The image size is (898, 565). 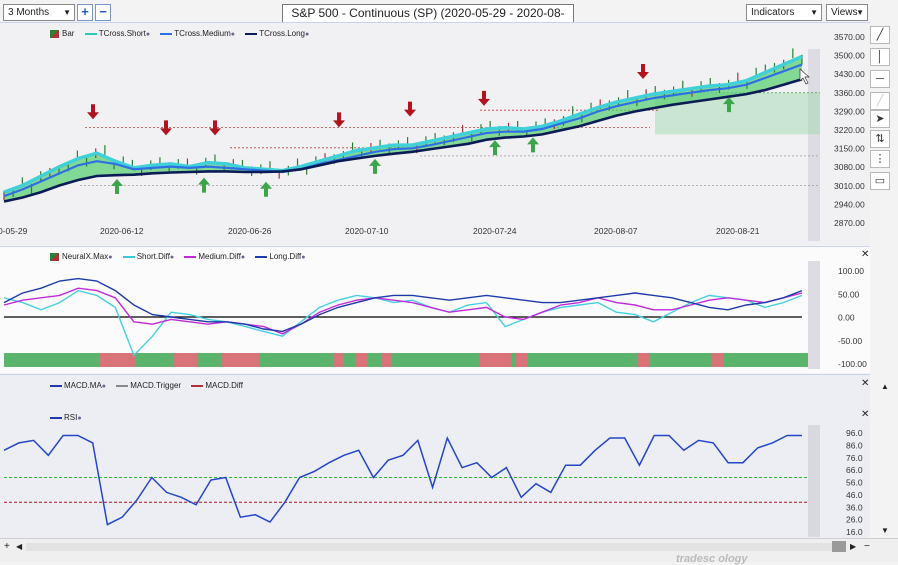 I want to click on disabled-tool-icon: ╱, so click(x=880, y=101).